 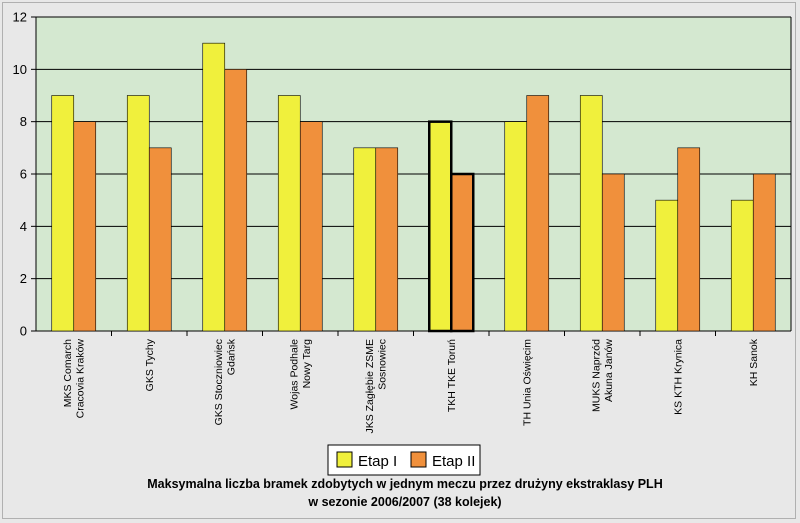 What do you see at coordinates (23, 174) in the screenshot?
I see `y-tick-label: 6` at bounding box center [23, 174].